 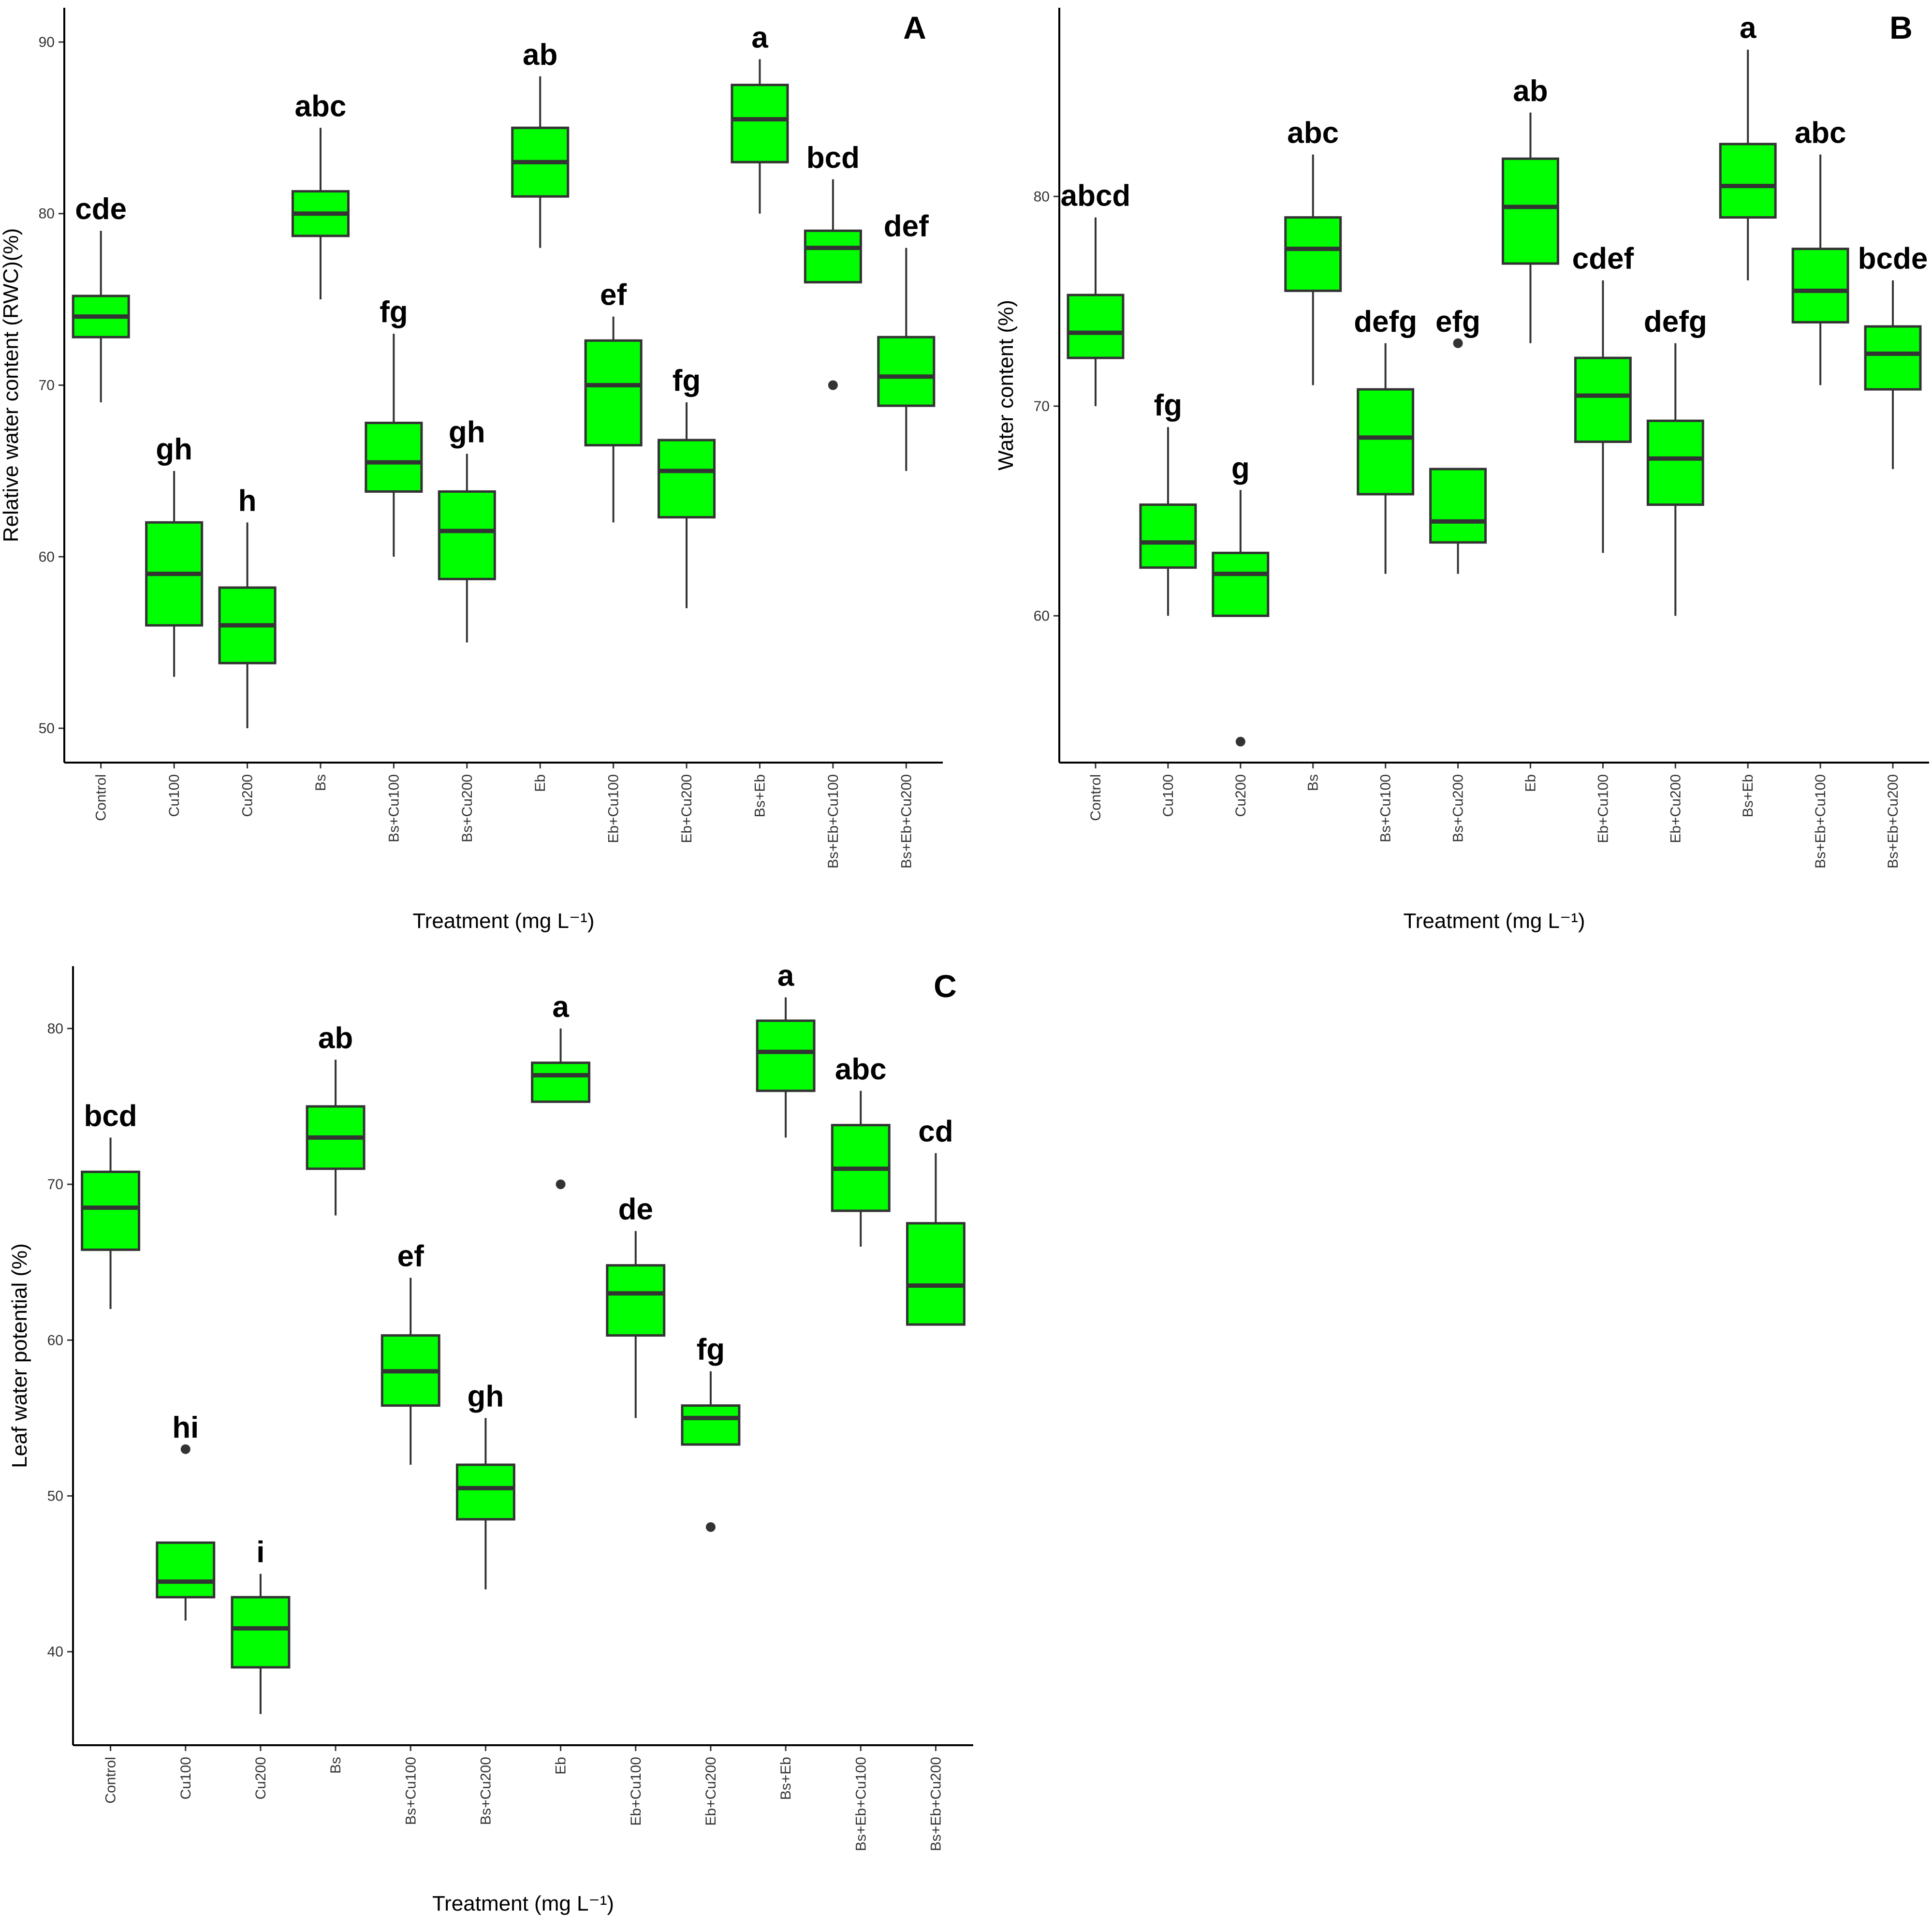 What do you see at coordinates (936, 1274) in the screenshot?
I see `panel-c-box-bs-eb-cu200` at bounding box center [936, 1274].